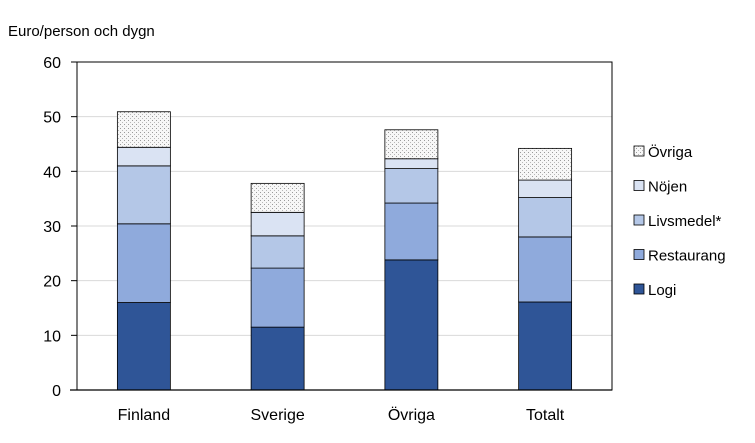 The width and height of the screenshot is (755, 443). Describe the element at coordinates (411, 186) in the screenshot. I see `bar-segment-livsmedel-ovriga` at that location.